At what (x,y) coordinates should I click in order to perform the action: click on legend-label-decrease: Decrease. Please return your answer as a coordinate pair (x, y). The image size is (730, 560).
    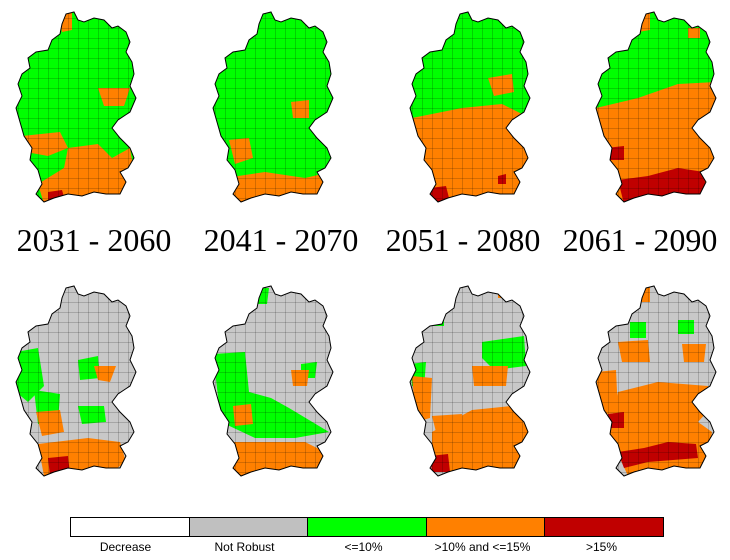
    Looking at the image, I should click on (125, 547).